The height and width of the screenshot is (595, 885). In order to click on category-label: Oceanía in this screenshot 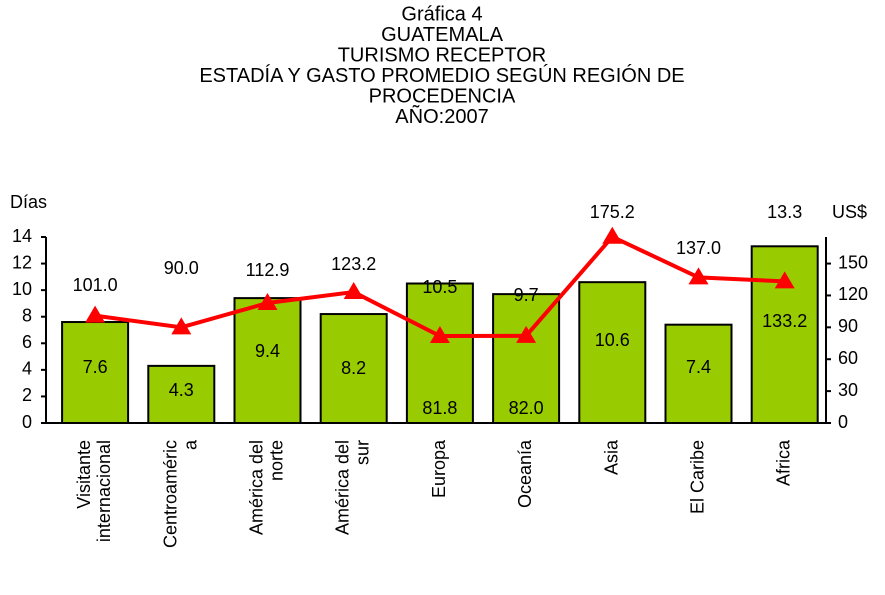, I will do `click(525, 473)`.